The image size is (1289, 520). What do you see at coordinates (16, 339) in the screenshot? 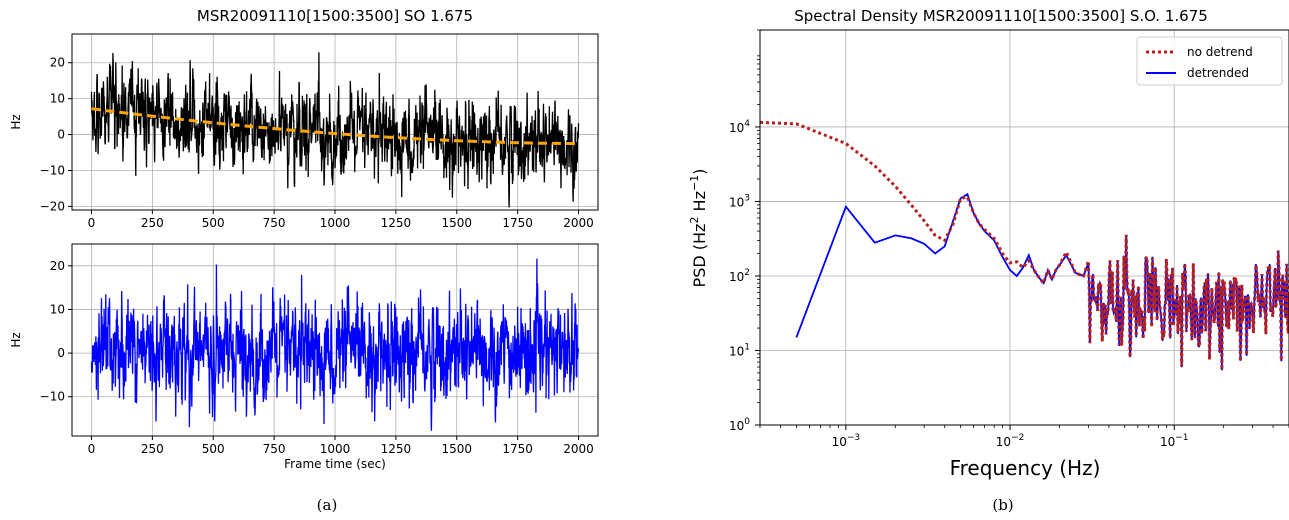
I see `bottom-plot-ylabel: Hz` at bounding box center [16, 339].